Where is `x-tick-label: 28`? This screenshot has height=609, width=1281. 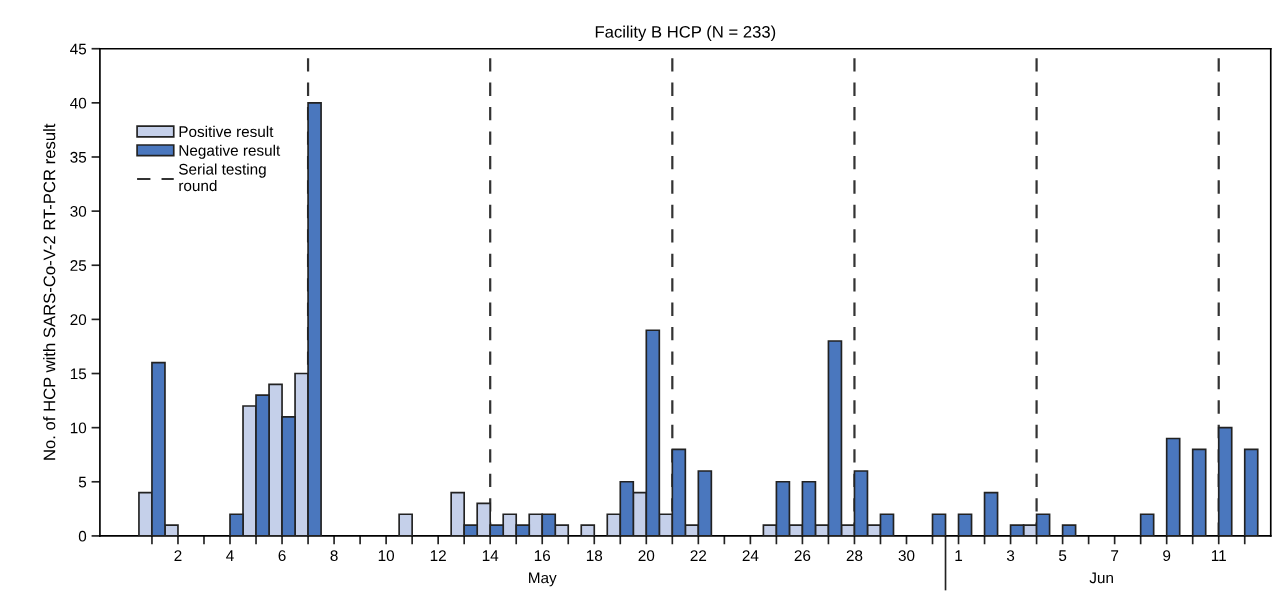
x-tick-label: 28 is located at coordinates (854, 556).